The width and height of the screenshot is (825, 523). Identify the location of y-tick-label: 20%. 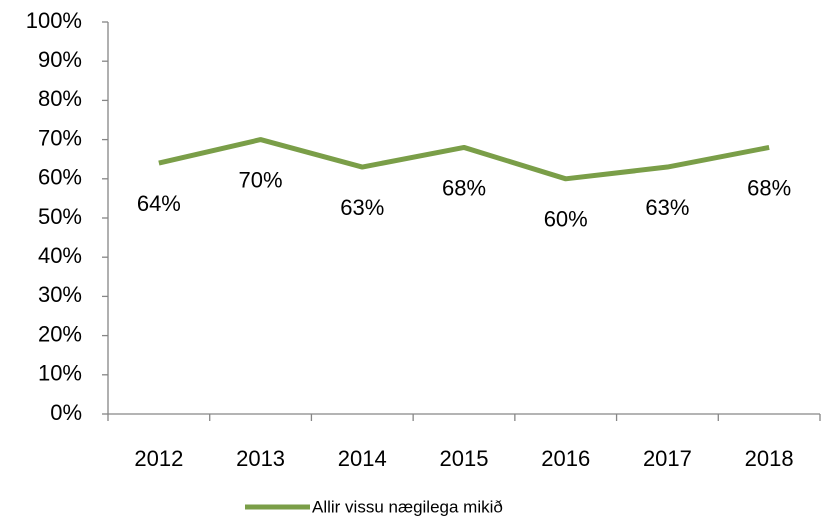
(60, 333).